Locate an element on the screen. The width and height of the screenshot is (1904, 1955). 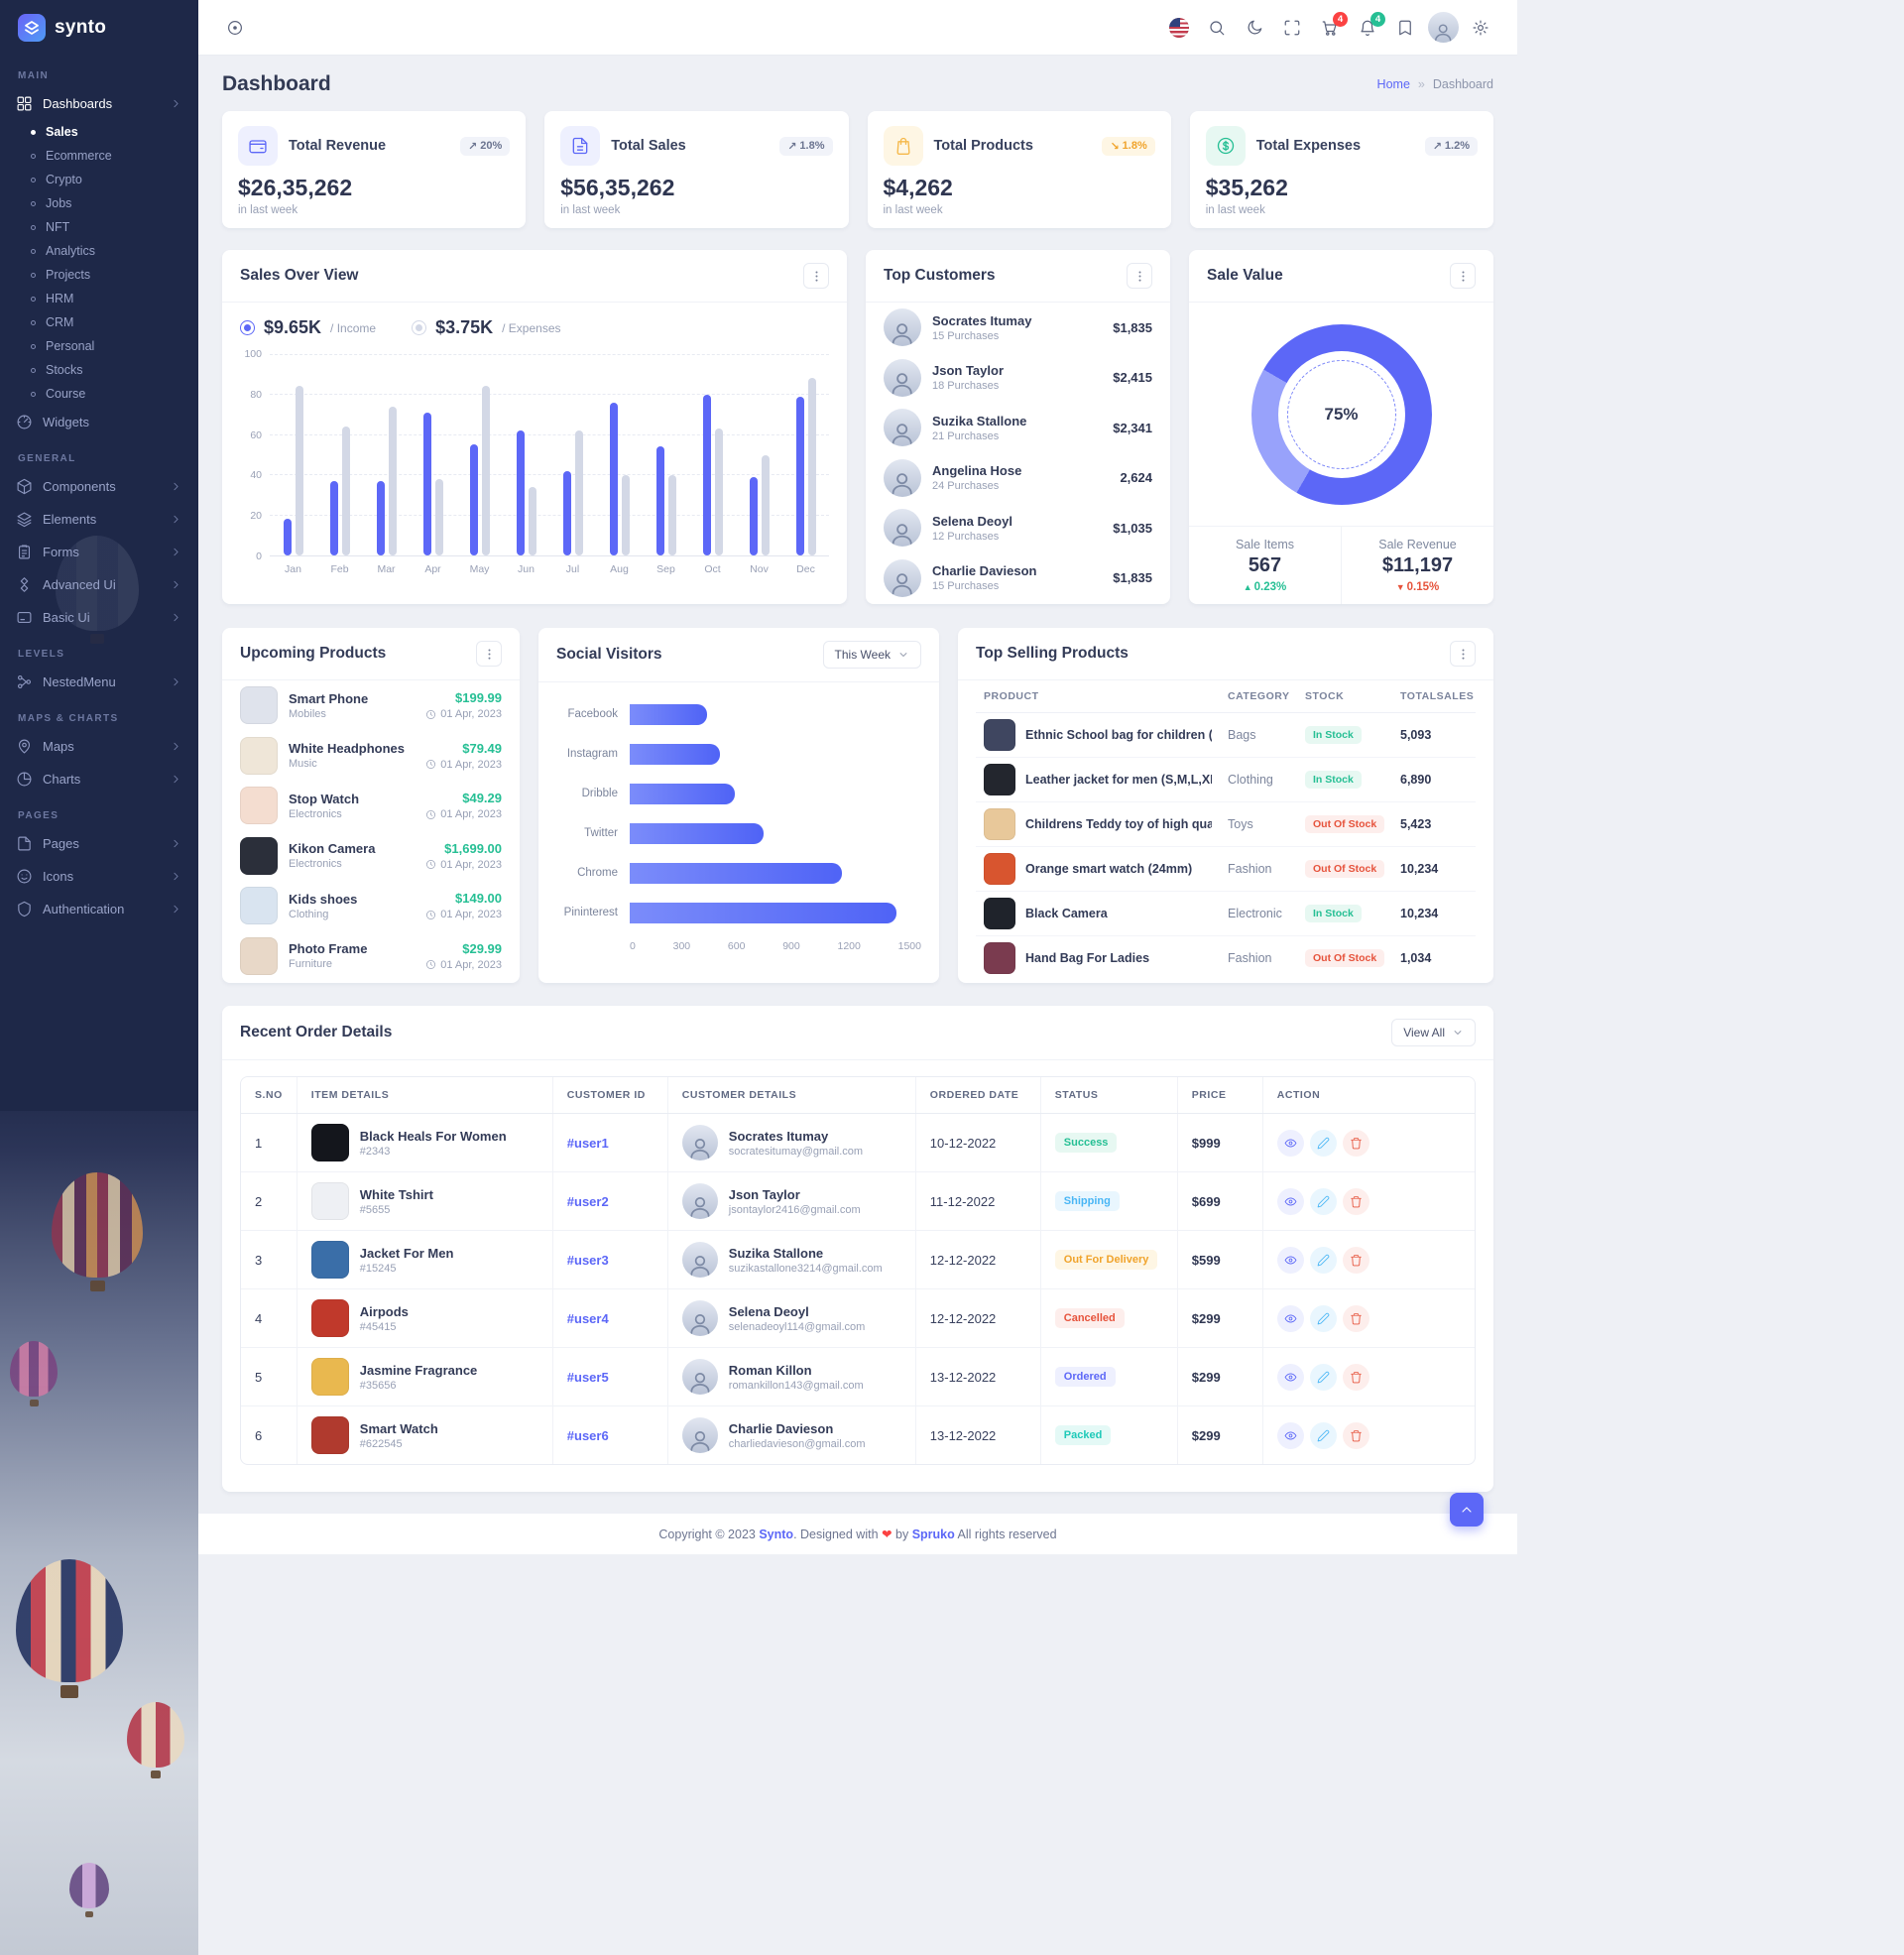
sidebar-subitem: Crypto is located at coordinates (99, 179).